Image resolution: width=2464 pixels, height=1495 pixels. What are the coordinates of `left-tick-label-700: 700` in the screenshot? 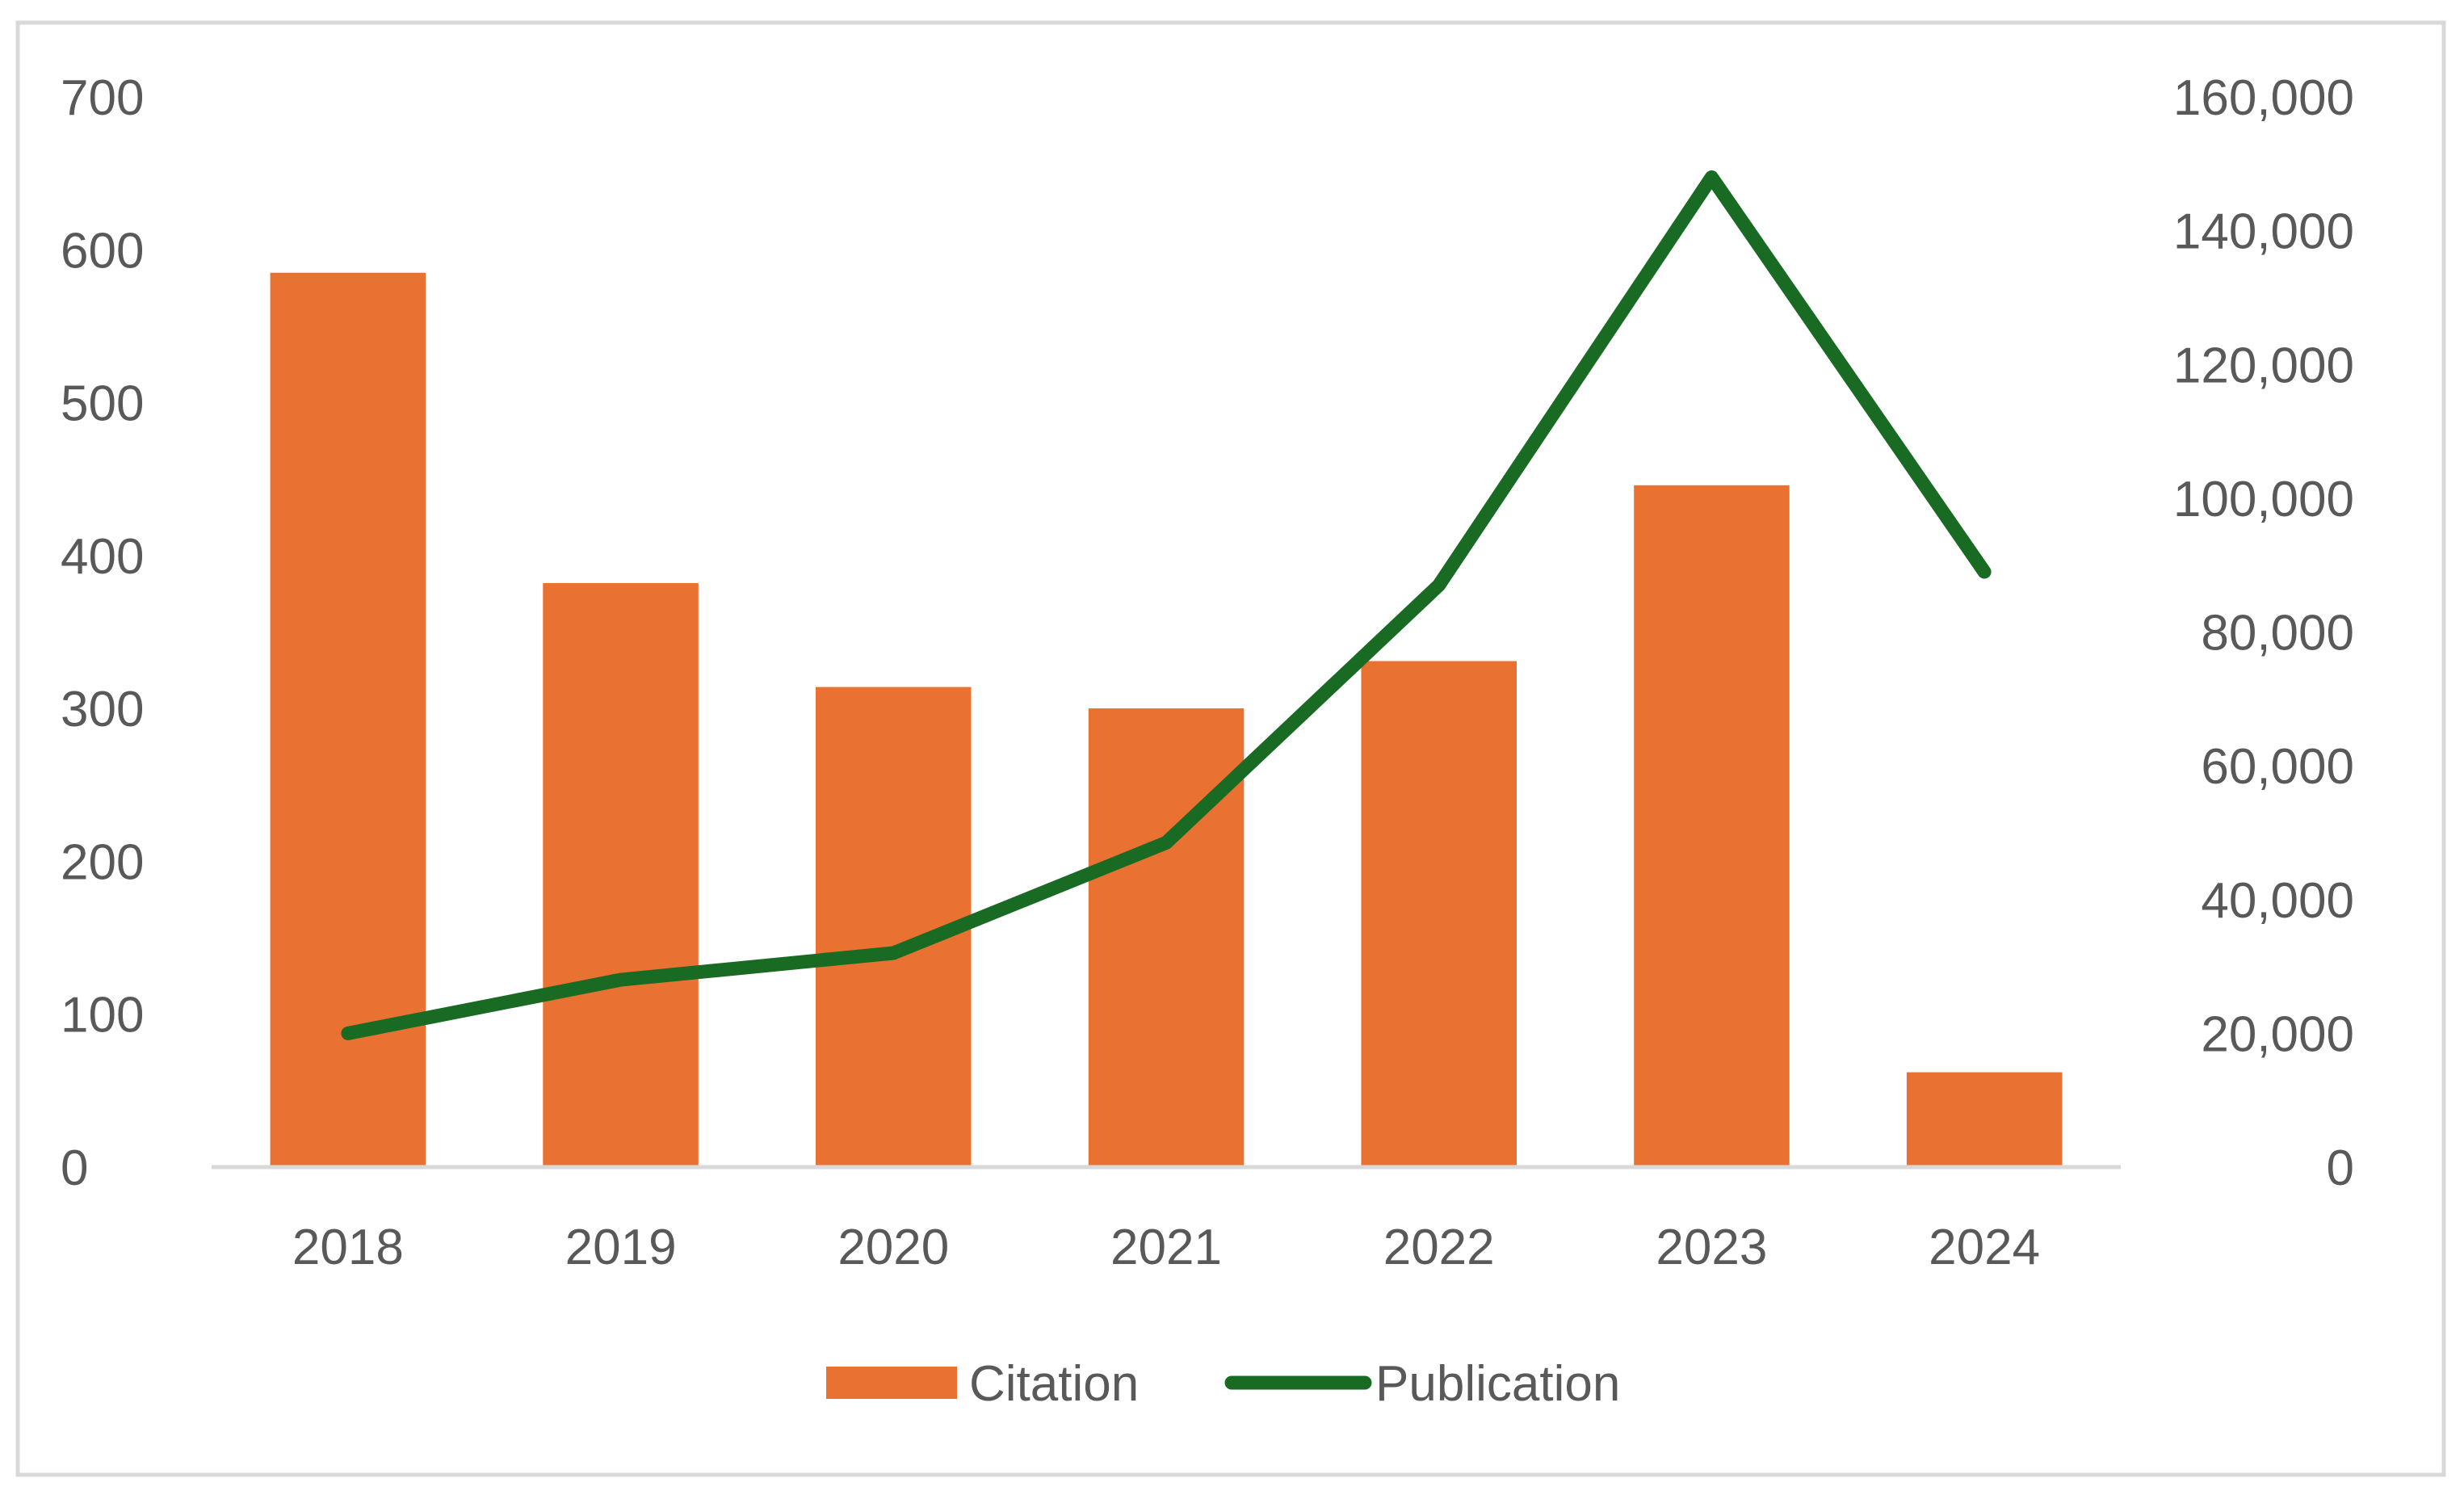 It's located at (102, 98).